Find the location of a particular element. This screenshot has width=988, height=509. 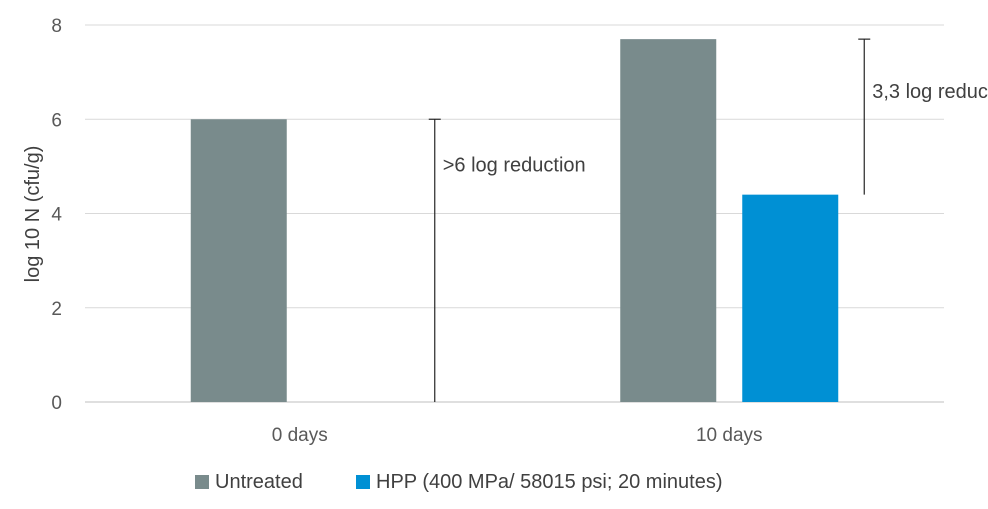

y-axis-label: log 10 N (cfu/g) is located at coordinates (33, 214).